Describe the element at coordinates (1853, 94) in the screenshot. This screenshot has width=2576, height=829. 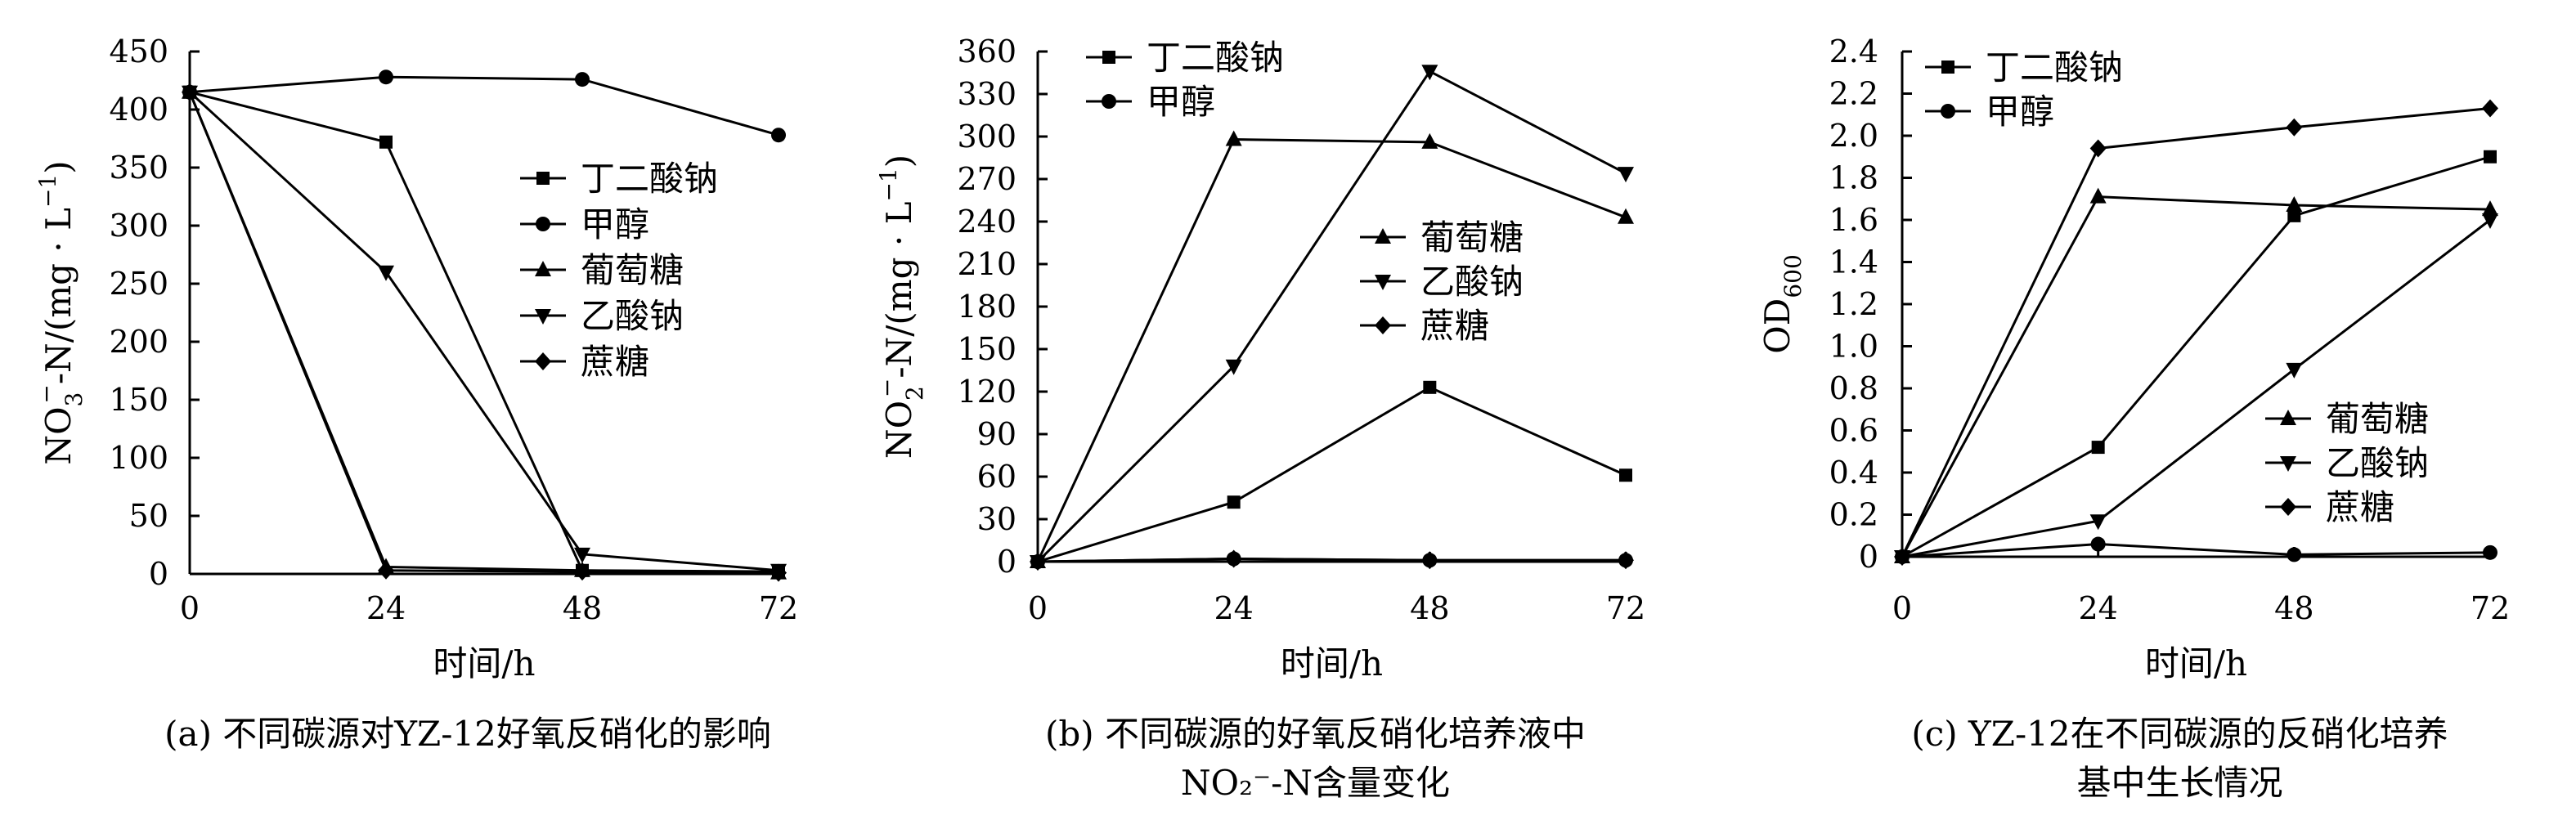
I see `y-tick-label: 2.2` at that location.